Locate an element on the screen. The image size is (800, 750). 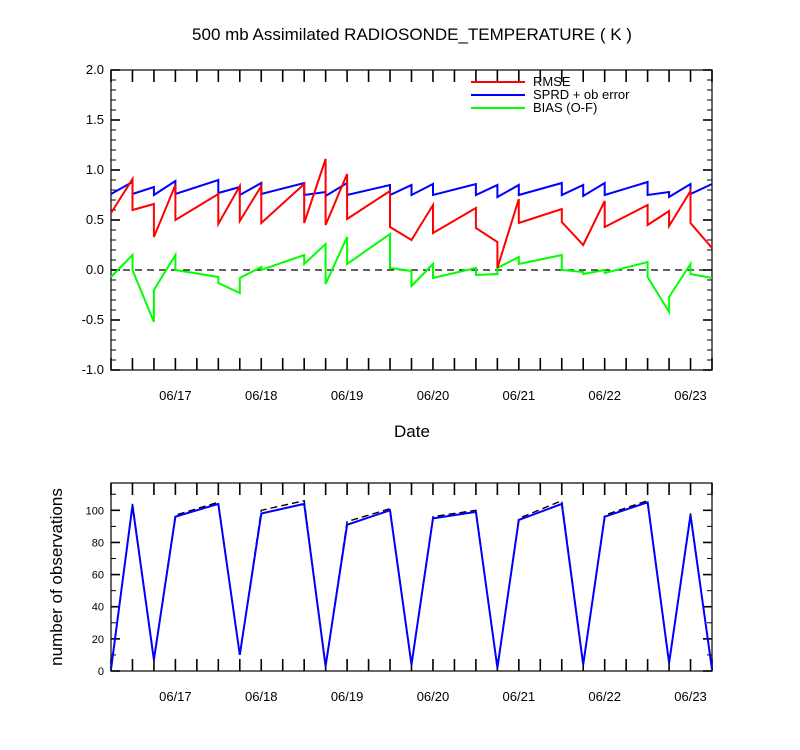
bottom-x-tick-label: 06/17 is located at coordinates (175, 696).